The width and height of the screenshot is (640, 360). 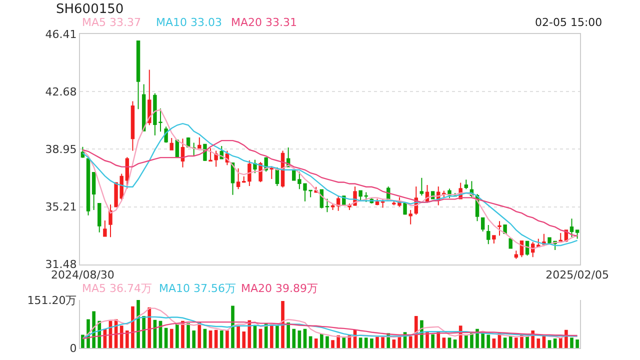 I want to click on text: MA20 39.89万, so click(x=279, y=288).